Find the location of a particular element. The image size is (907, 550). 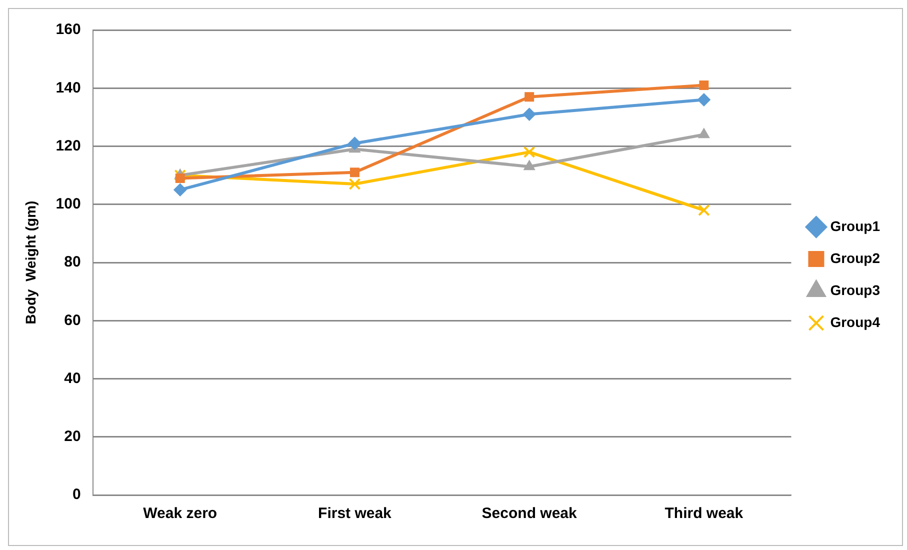

legend-label: Group1 is located at coordinates (855, 226).